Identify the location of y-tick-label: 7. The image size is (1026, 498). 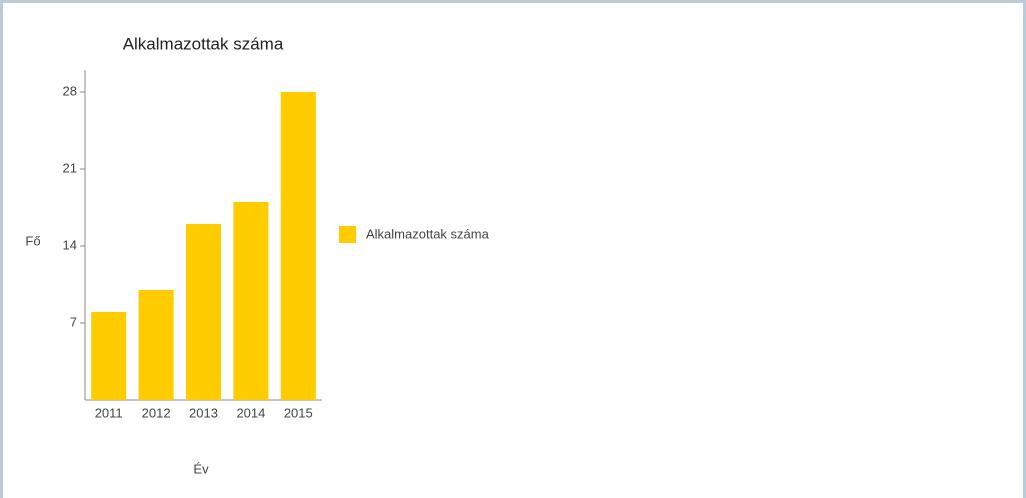
(73, 321).